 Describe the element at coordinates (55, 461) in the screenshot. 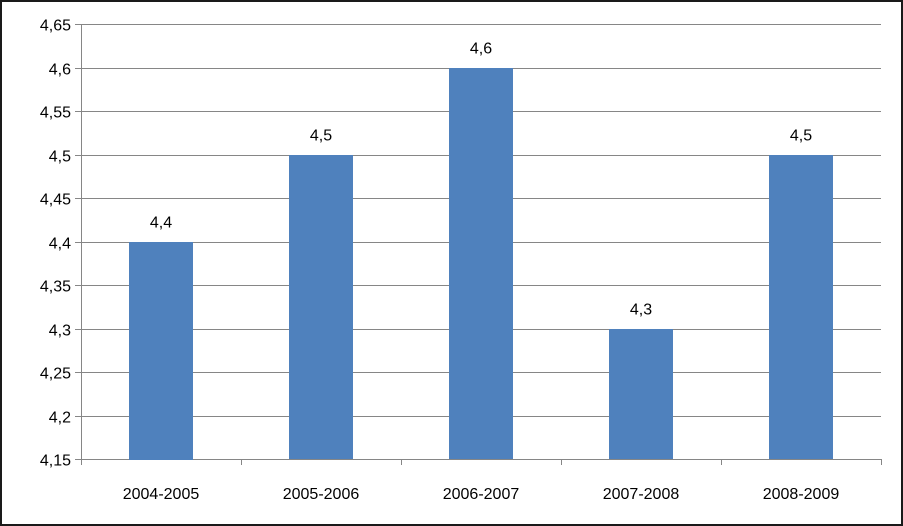

I see `y-tick-label: 4,15` at that location.